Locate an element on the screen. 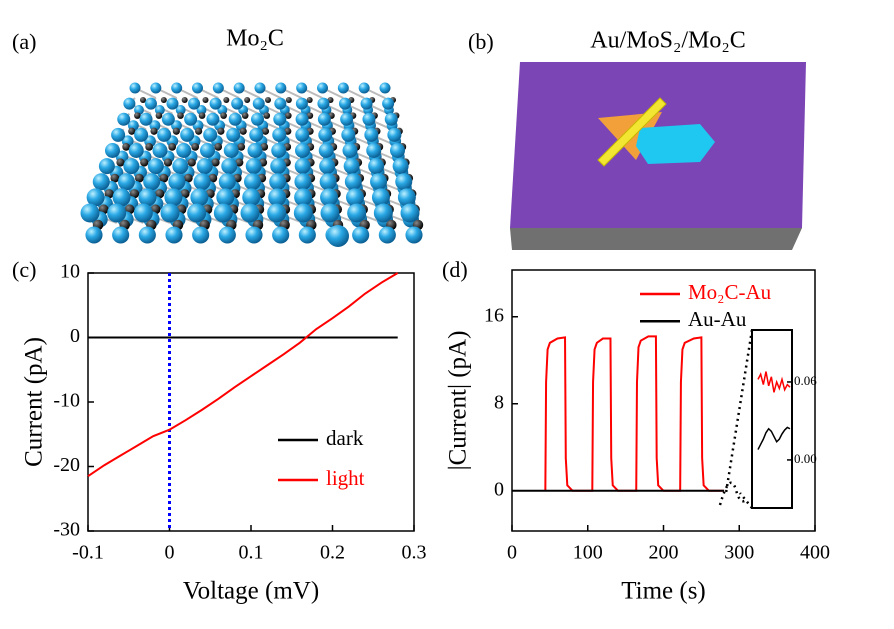  panel-label: (a) is located at coordinates (24, 41).